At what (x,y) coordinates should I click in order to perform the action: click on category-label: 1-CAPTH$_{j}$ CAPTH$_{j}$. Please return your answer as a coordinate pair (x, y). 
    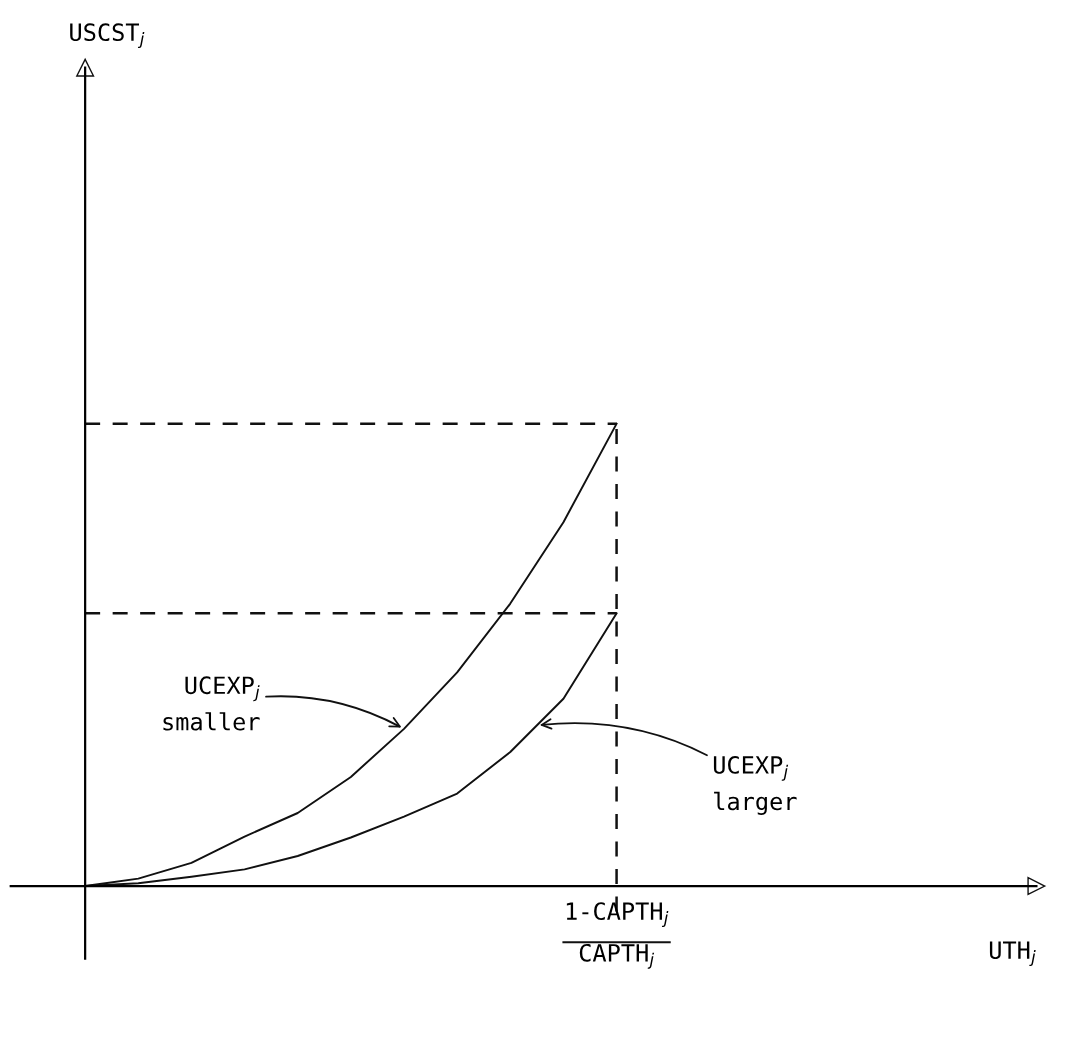
    Looking at the image, I should click on (617, 935).